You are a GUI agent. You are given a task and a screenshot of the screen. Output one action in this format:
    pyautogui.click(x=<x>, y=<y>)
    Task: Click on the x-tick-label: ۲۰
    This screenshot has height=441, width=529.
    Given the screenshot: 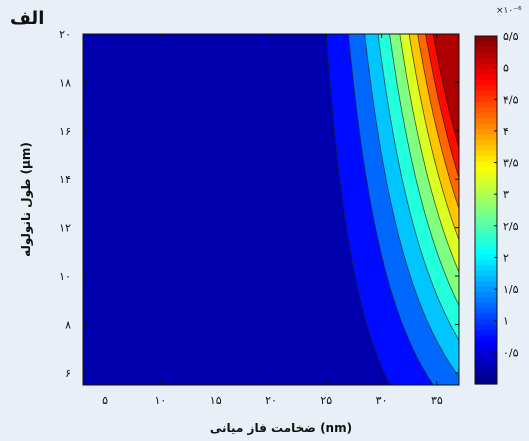 What is the action you would take?
    pyautogui.click(x=271, y=400)
    